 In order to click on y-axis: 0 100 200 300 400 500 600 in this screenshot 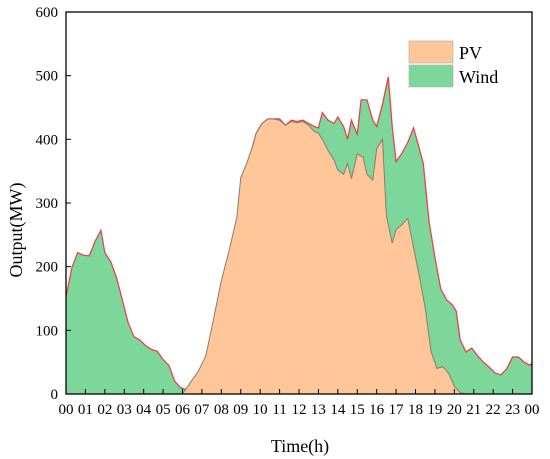, I will do `click(53, 204)`.